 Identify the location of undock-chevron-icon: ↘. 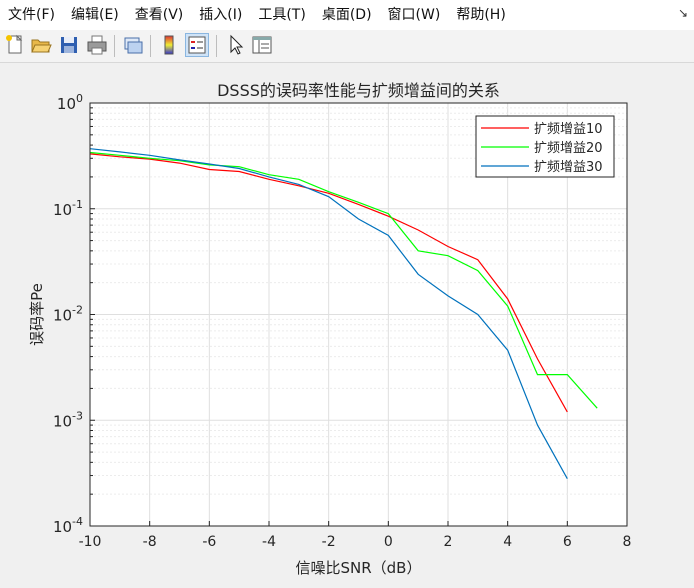
(682, 13).